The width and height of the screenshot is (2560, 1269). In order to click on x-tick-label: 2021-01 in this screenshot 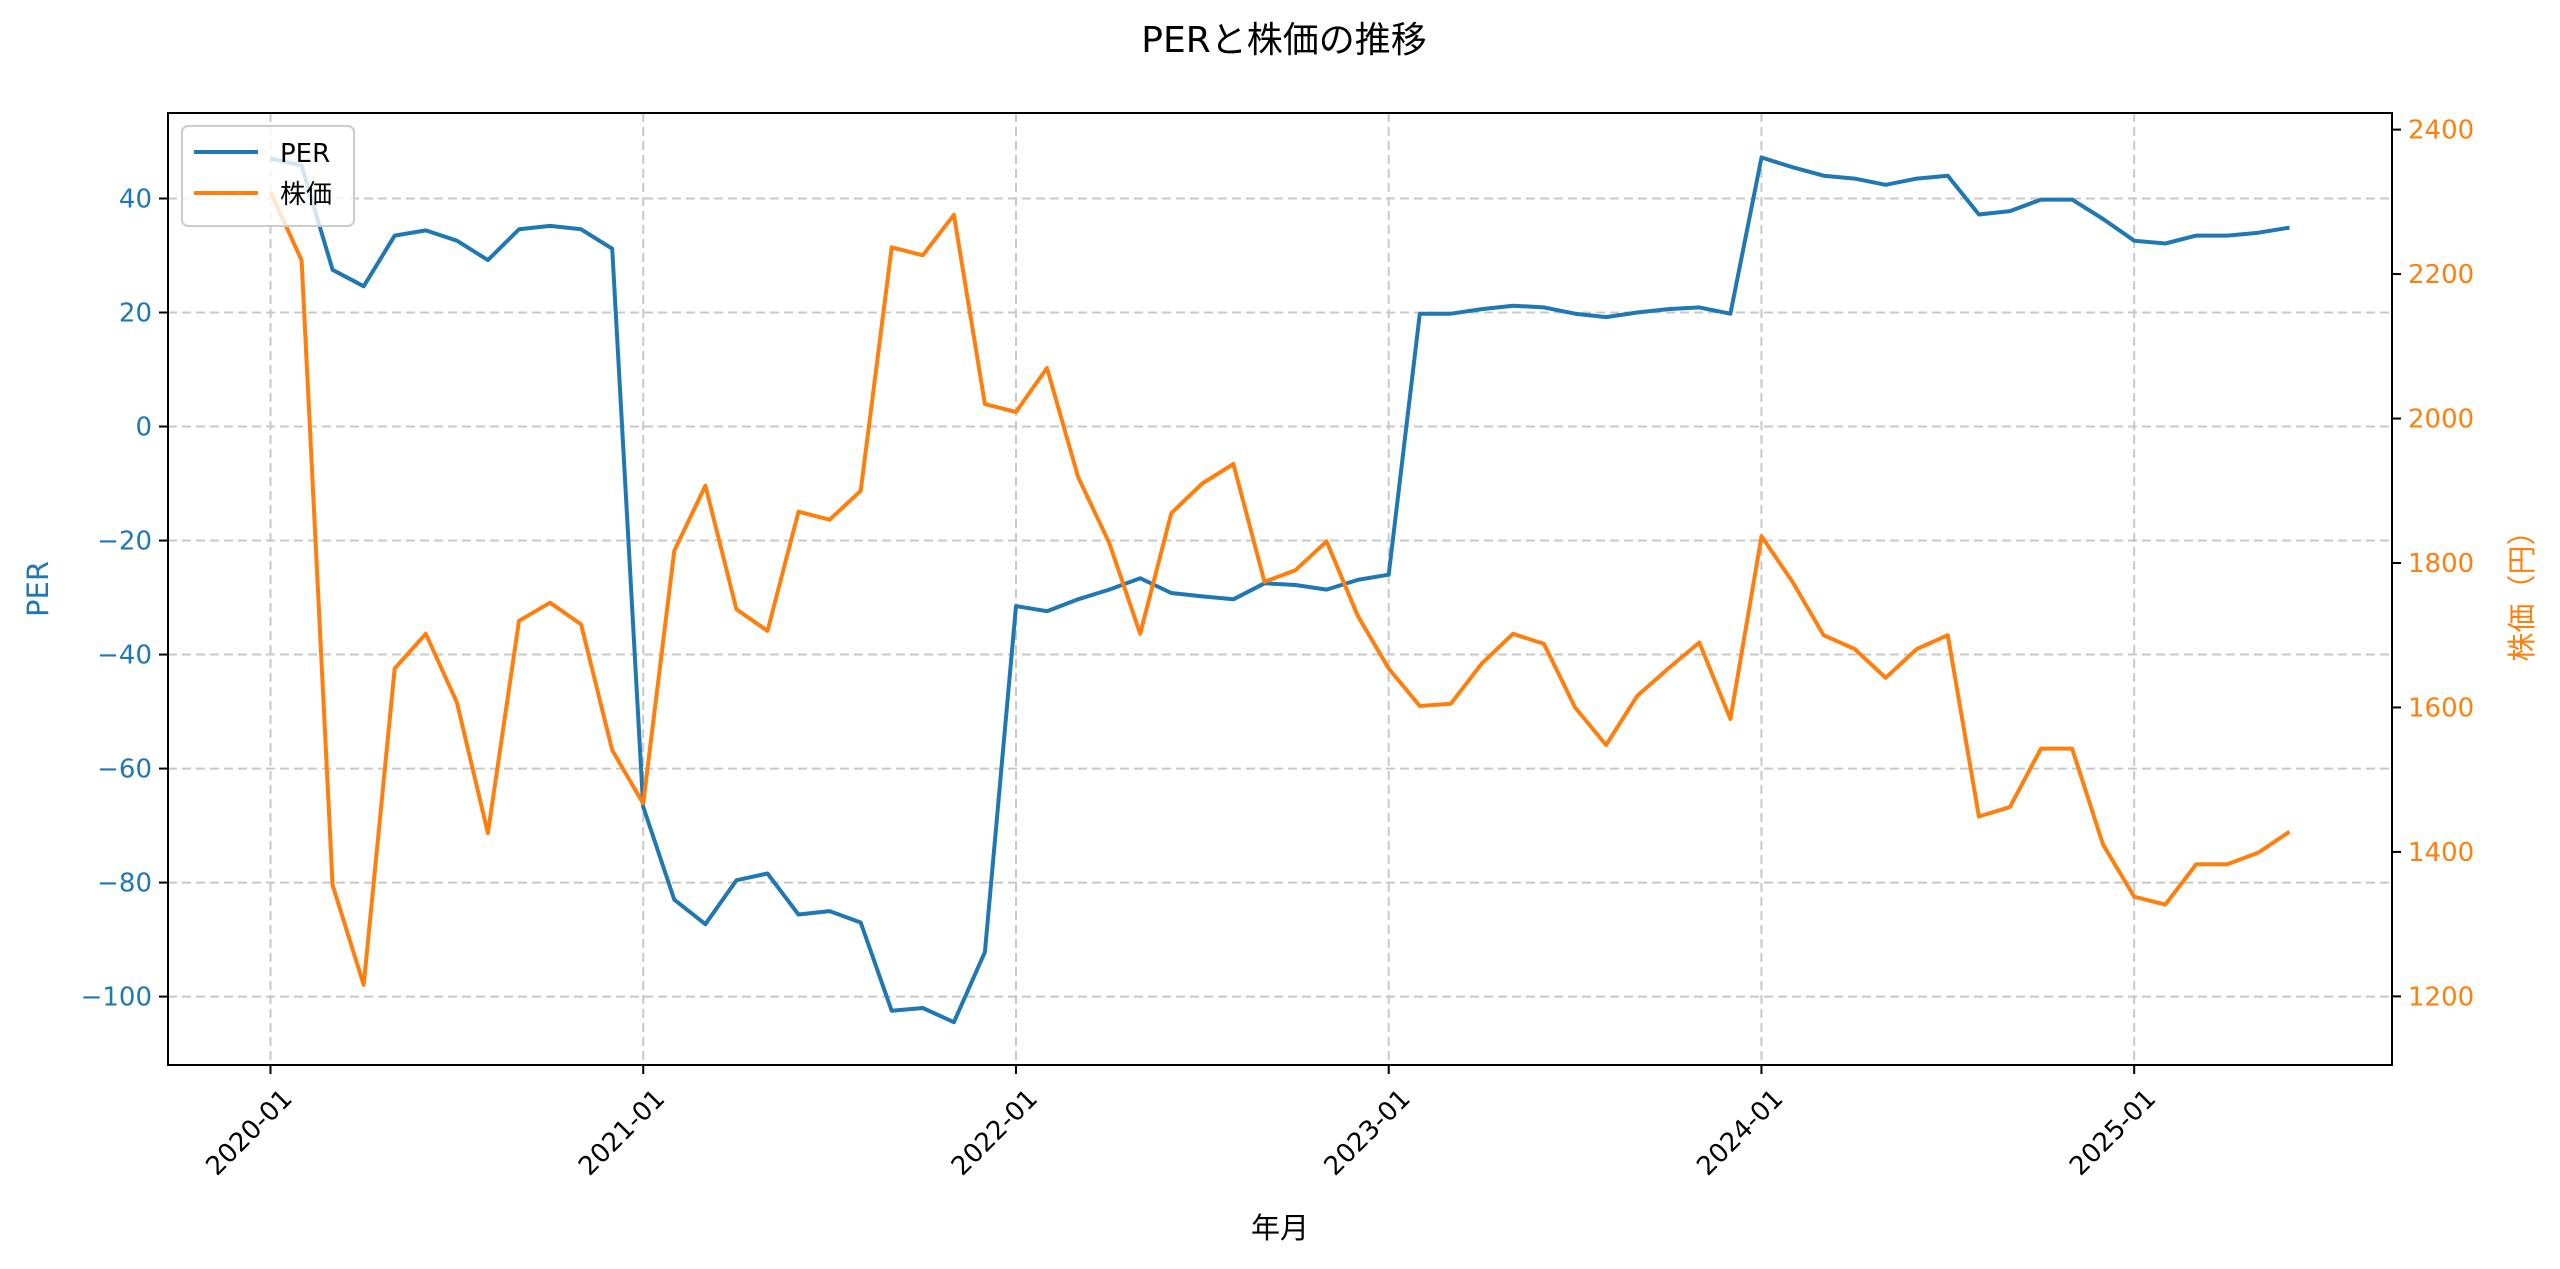, I will do `click(622, 1133)`.